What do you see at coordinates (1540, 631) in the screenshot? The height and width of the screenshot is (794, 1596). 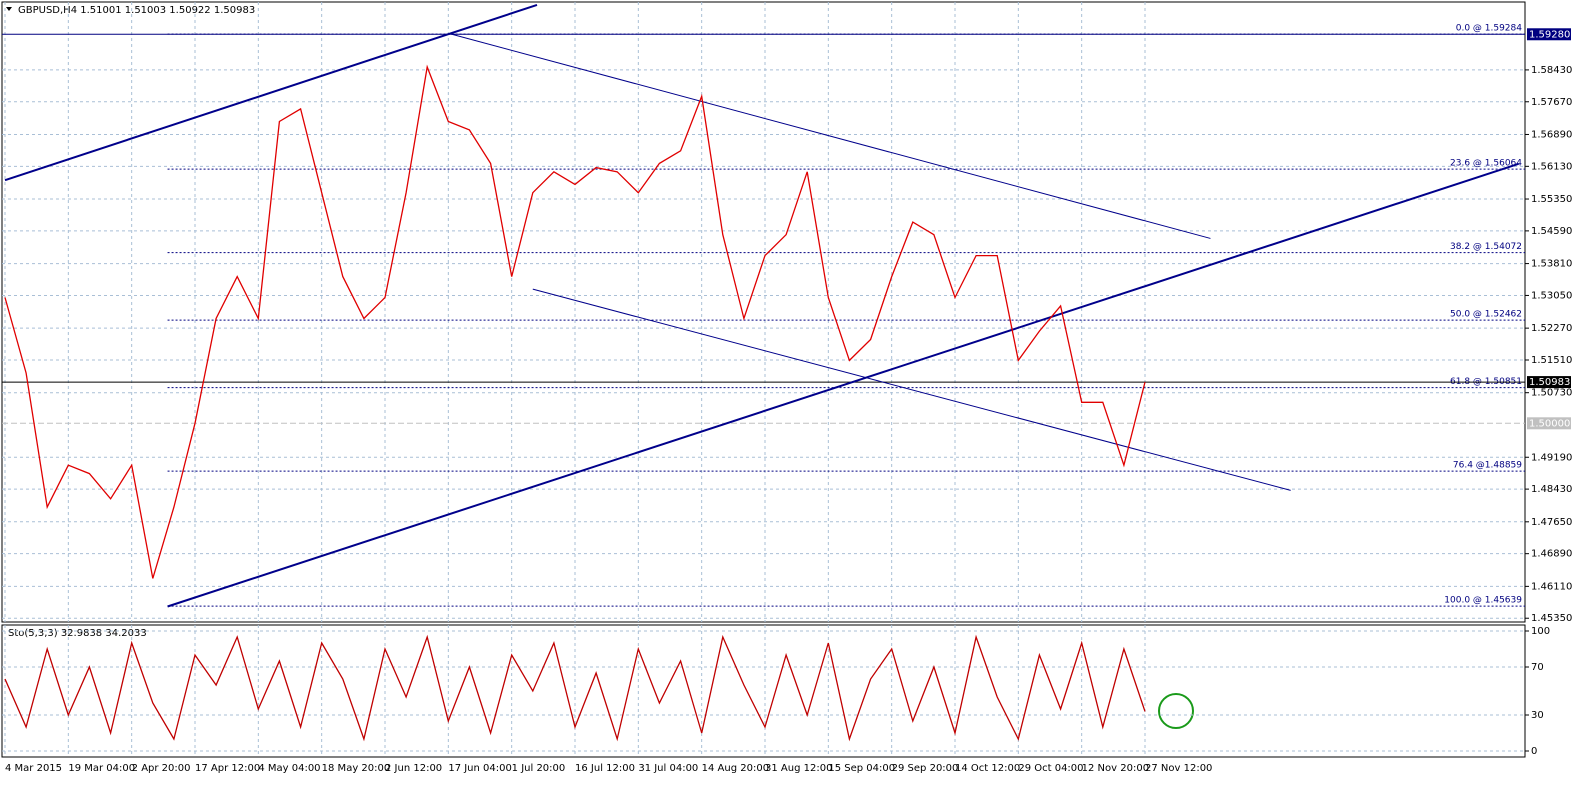 I see `y-tick-label: 100` at bounding box center [1540, 631].